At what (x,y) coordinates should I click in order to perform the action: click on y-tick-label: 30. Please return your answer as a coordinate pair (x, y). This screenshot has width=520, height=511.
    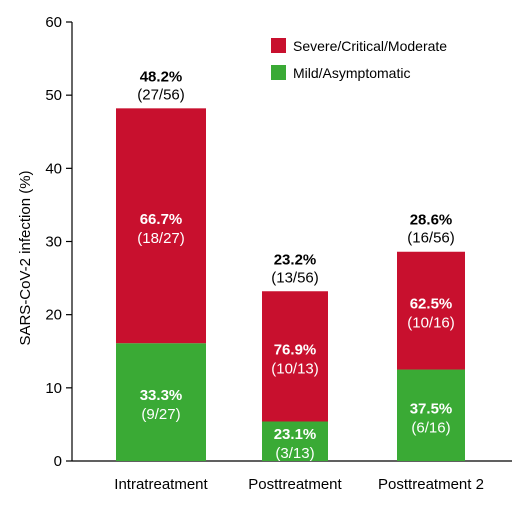
    Looking at the image, I should click on (53, 242).